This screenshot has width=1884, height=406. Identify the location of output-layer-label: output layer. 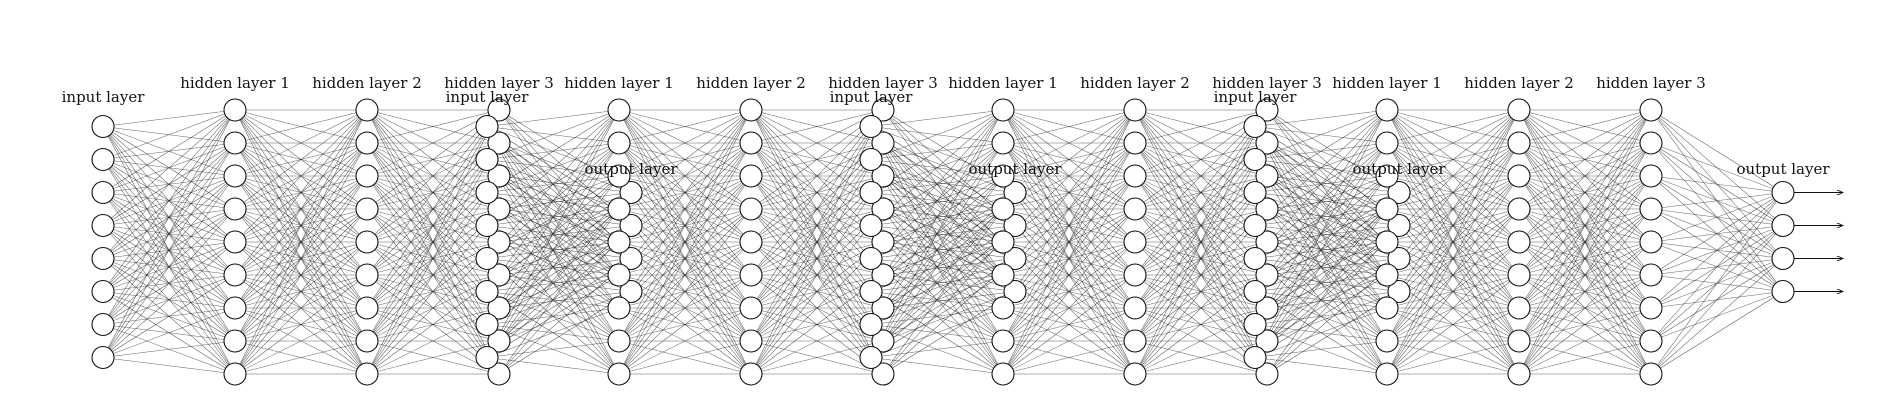
(631, 169).